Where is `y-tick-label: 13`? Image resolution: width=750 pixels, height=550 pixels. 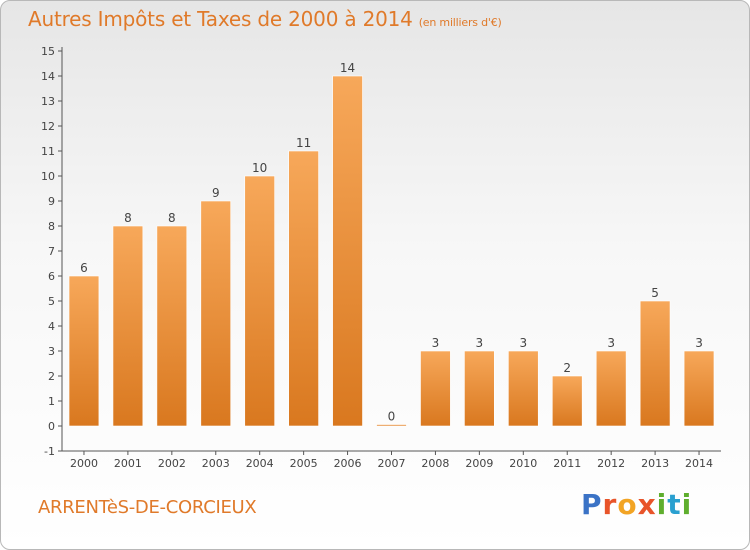 y-tick-label: 13 is located at coordinates (48, 101).